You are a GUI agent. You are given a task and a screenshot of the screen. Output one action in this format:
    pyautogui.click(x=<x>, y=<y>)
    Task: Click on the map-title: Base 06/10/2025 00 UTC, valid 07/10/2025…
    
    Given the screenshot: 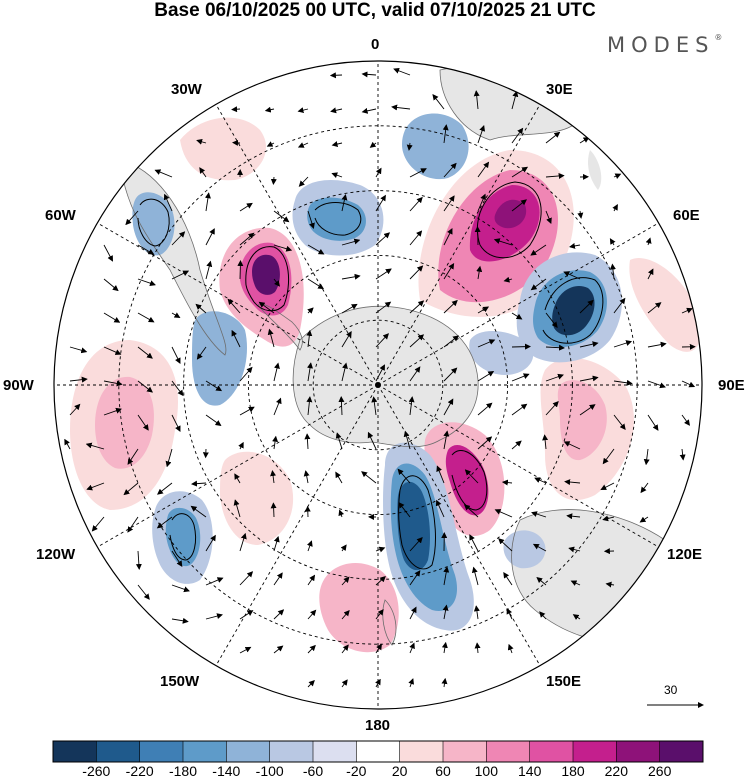 What is the action you would take?
    pyautogui.click(x=375, y=10)
    